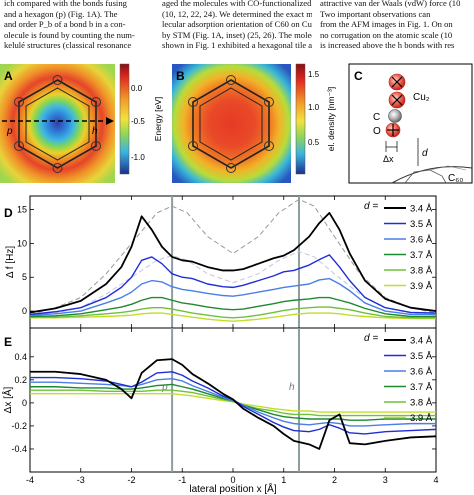 The height and width of the screenshot is (495, 474). I want to click on label-d: d, so click(425, 153).